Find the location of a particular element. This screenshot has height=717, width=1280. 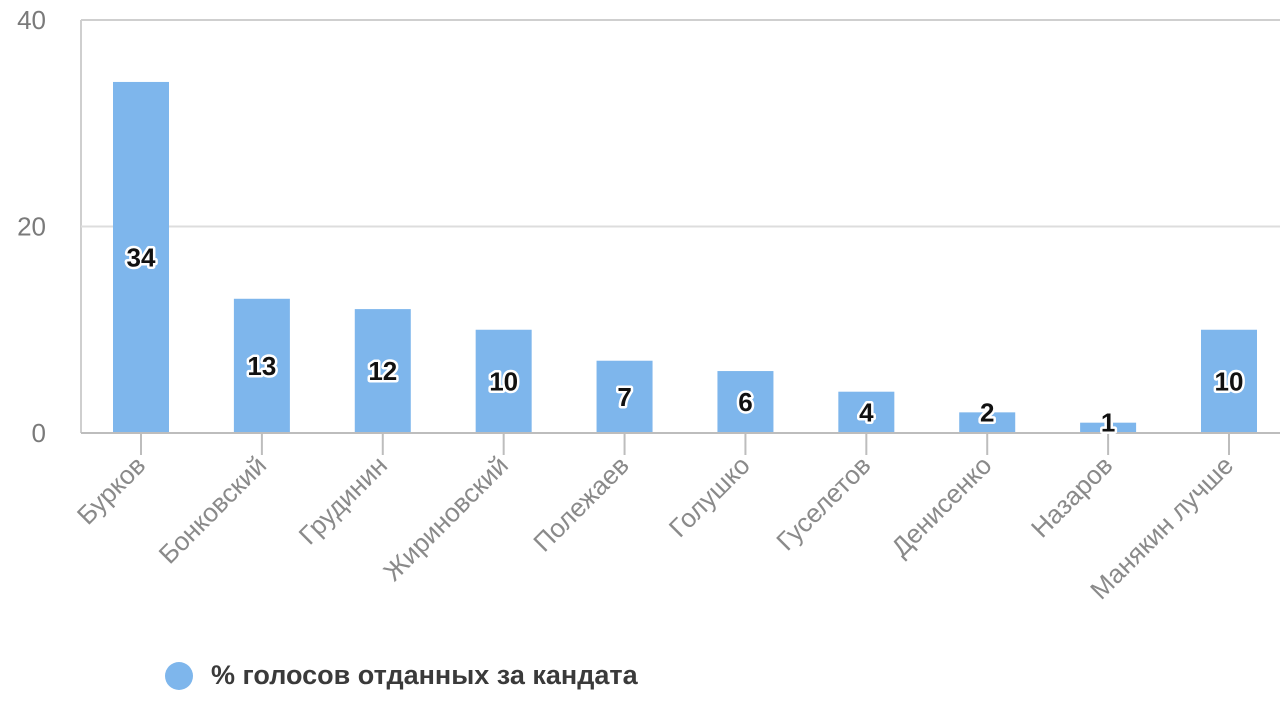

y-tick-label: 40 is located at coordinates (31, 20).